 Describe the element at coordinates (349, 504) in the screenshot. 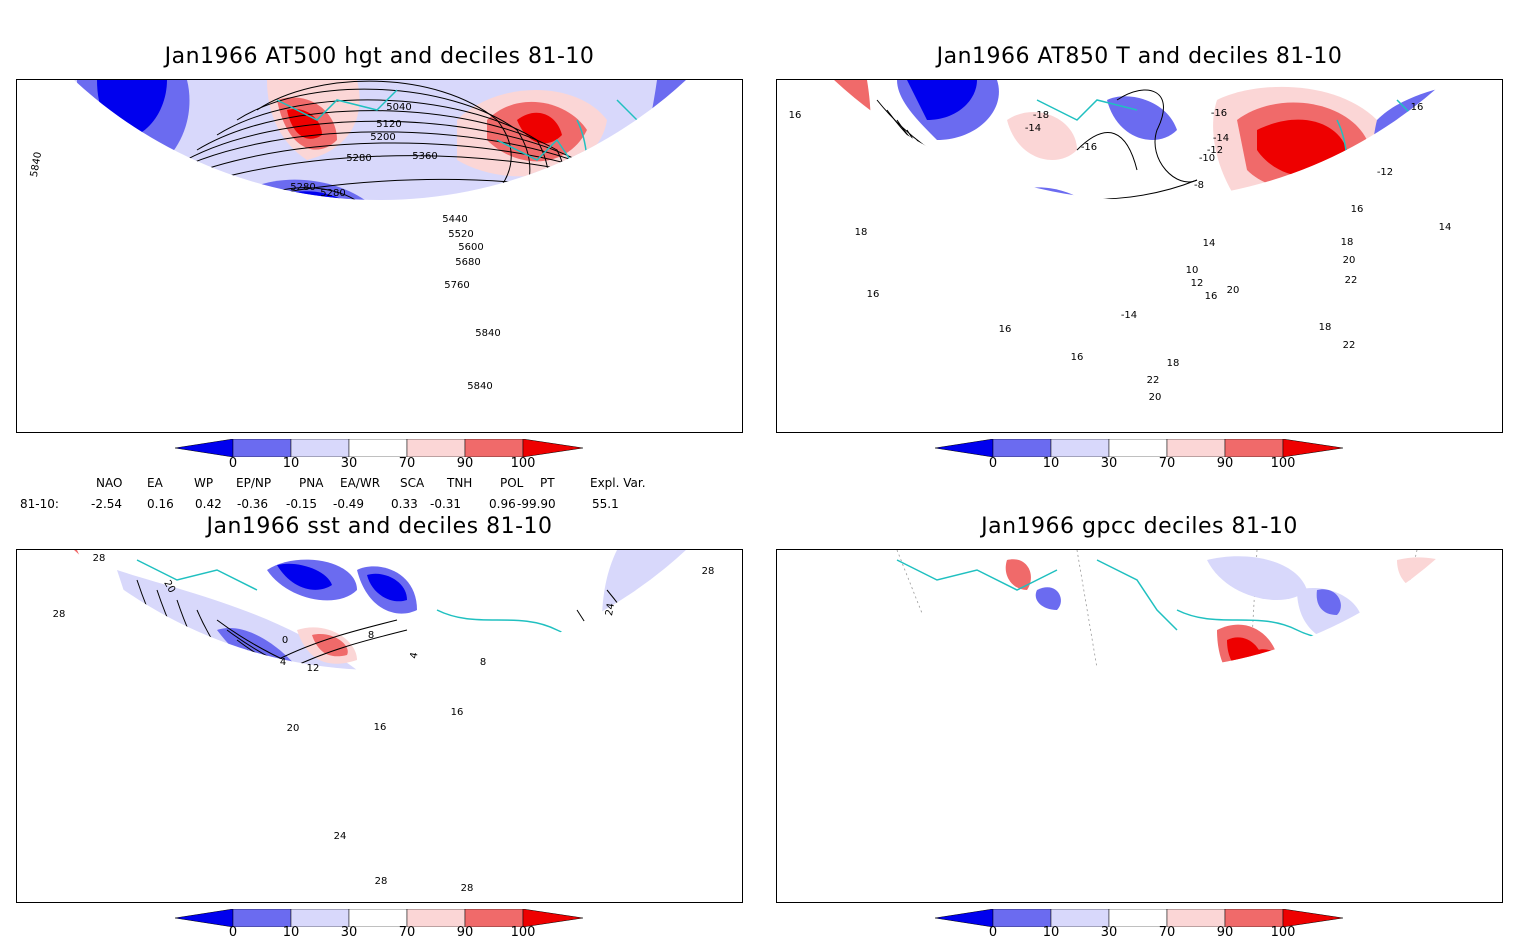

I see `index-value-eawr: -0.49` at that location.